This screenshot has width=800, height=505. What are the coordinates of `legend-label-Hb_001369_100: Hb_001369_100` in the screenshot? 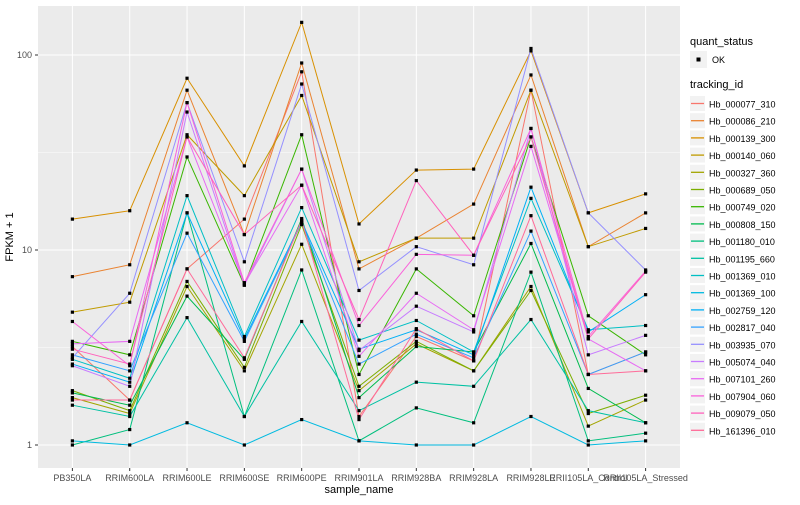 It's located at (742, 294).